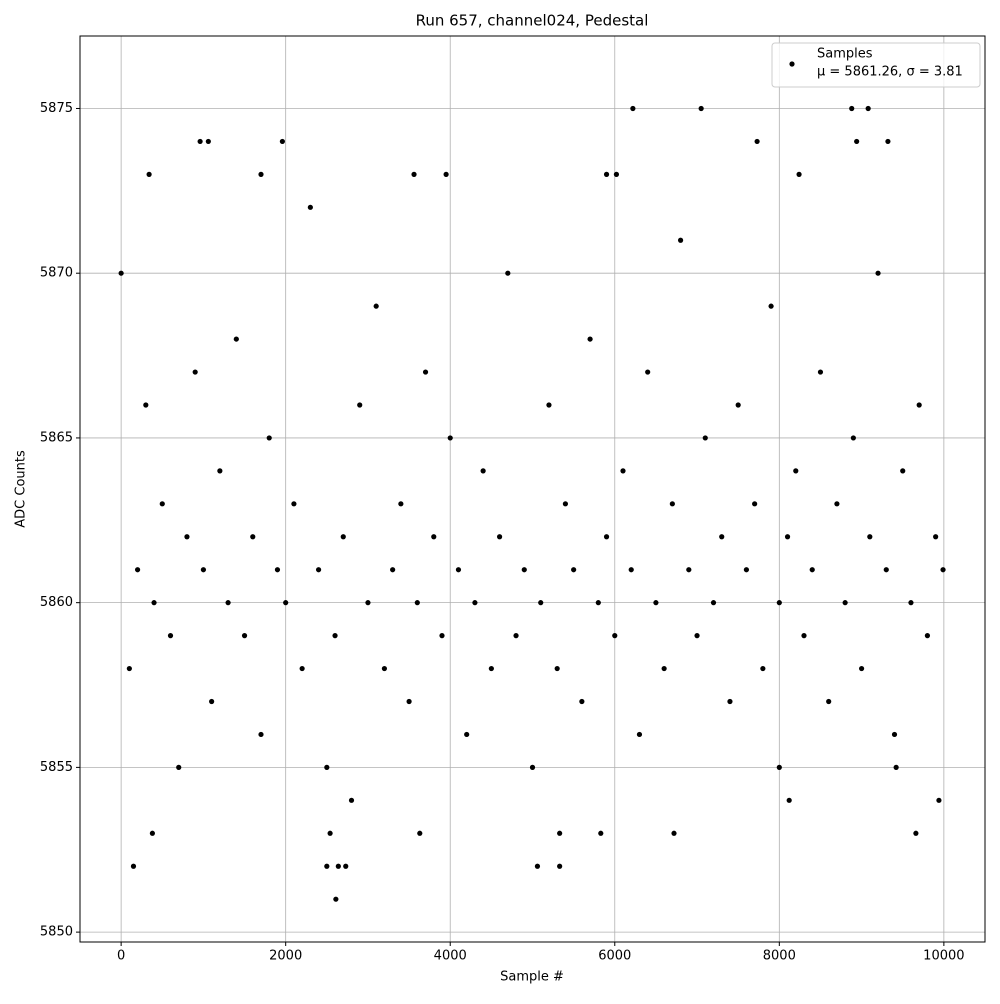  Describe the element at coordinates (121, 956) in the screenshot. I see `x-tick-label: 0` at that location.